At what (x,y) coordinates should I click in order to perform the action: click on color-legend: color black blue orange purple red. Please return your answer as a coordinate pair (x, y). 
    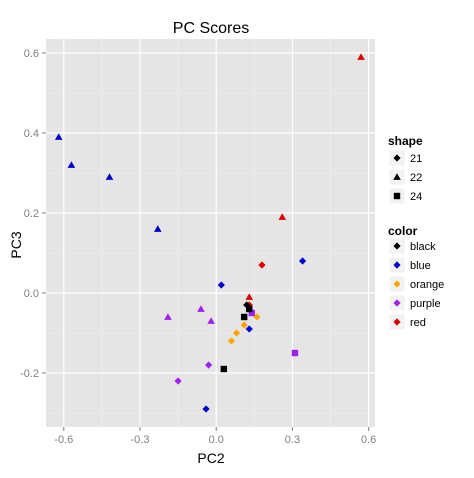
    Looking at the image, I should click on (416, 277).